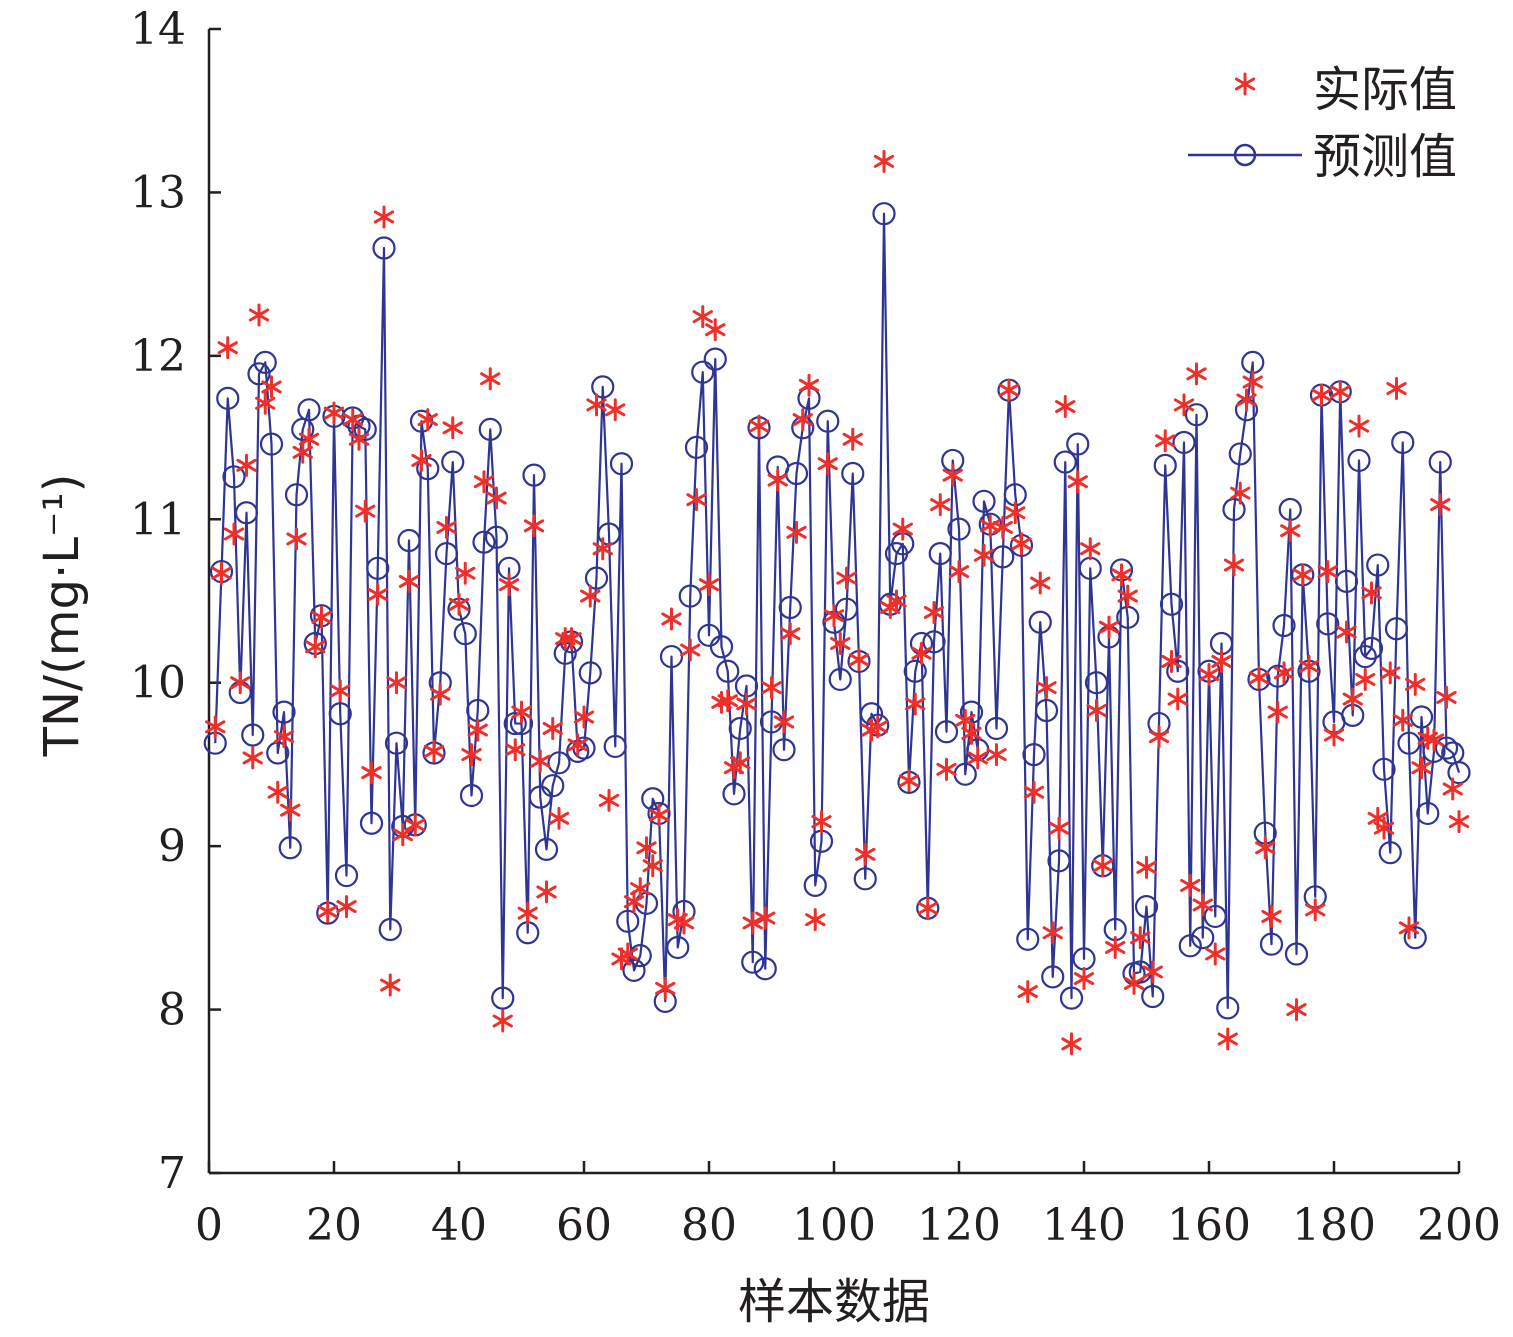 This screenshot has width=1513, height=1337. I want to click on x-tick-label: 160, so click(1209, 1225).